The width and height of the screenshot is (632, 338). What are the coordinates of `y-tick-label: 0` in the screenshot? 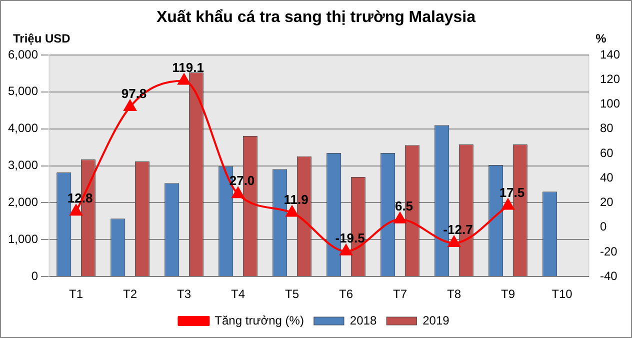 It's located at (34, 275).